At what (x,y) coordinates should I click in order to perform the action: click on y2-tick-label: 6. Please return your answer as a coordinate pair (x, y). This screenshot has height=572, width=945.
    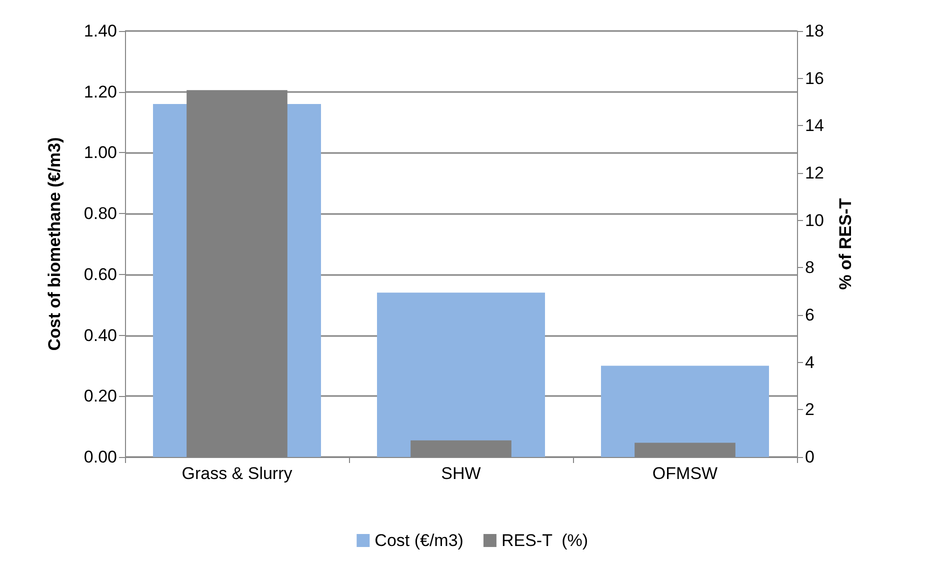
    Looking at the image, I should click on (809, 315).